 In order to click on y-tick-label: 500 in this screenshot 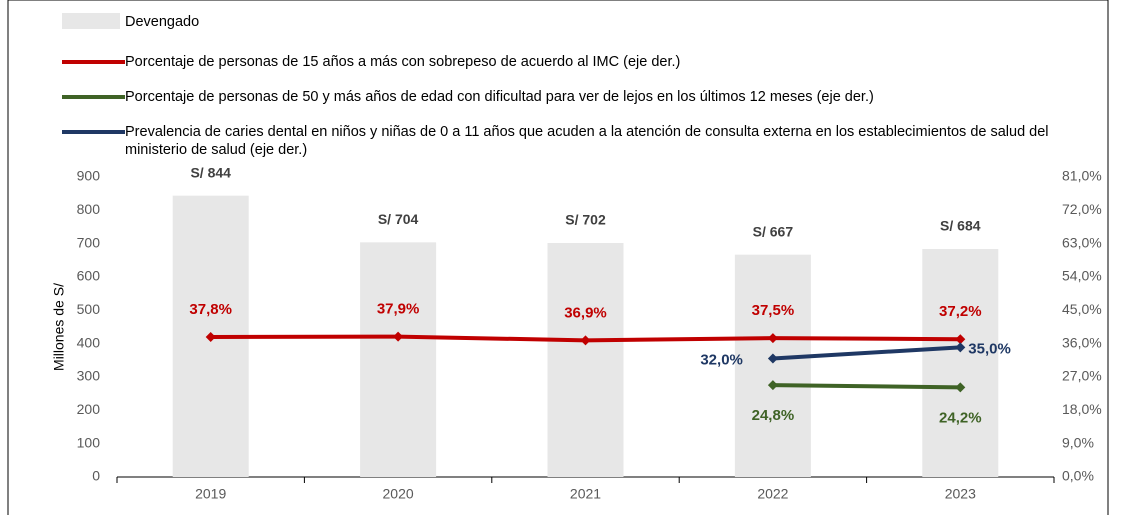, I will do `click(89, 309)`.